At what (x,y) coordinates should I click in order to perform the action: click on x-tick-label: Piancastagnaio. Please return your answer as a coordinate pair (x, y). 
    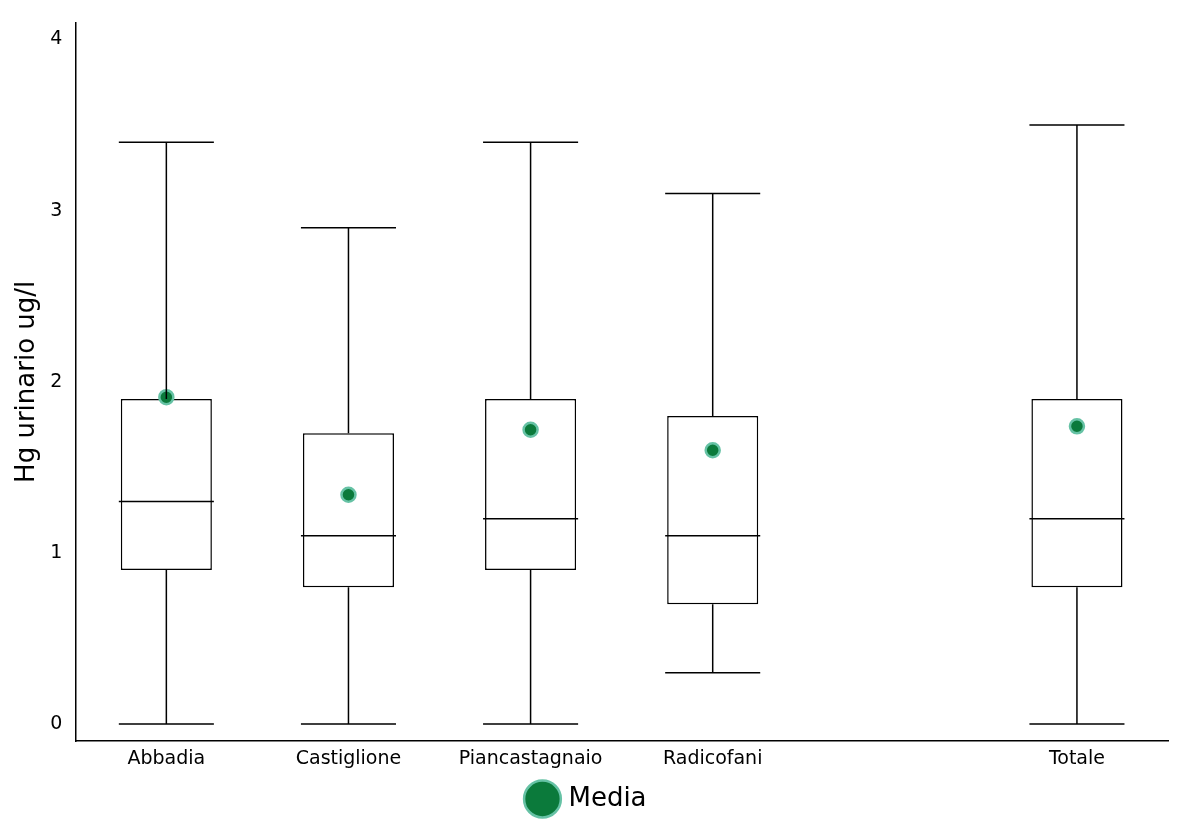
    Looking at the image, I should click on (530, 756).